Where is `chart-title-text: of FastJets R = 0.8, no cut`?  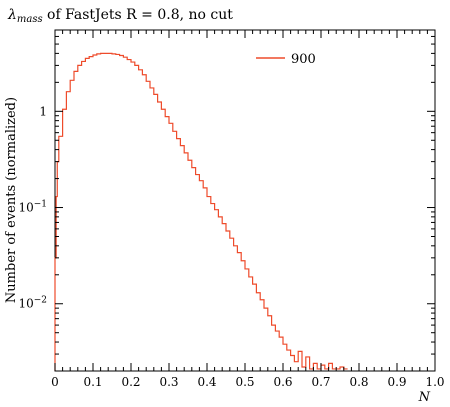
chart-title-text: of FastJets R = 0.8, no cut is located at coordinates (138, 15).